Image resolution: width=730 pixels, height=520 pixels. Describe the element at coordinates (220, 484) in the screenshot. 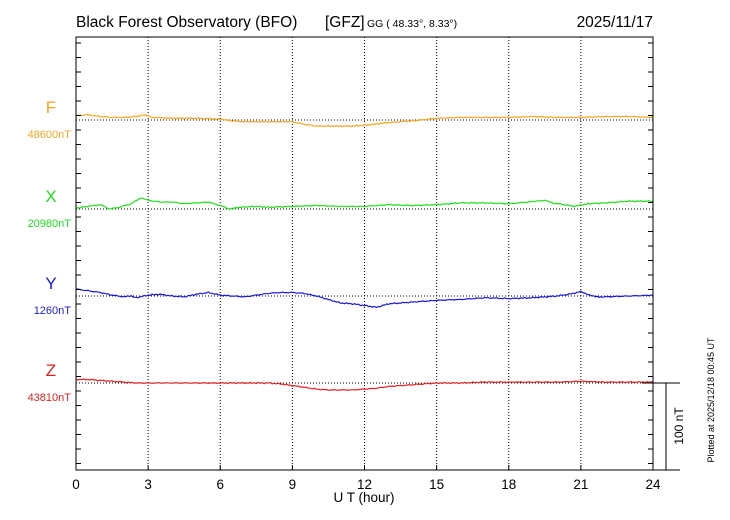

I see `x-tick-label: 6` at that location.